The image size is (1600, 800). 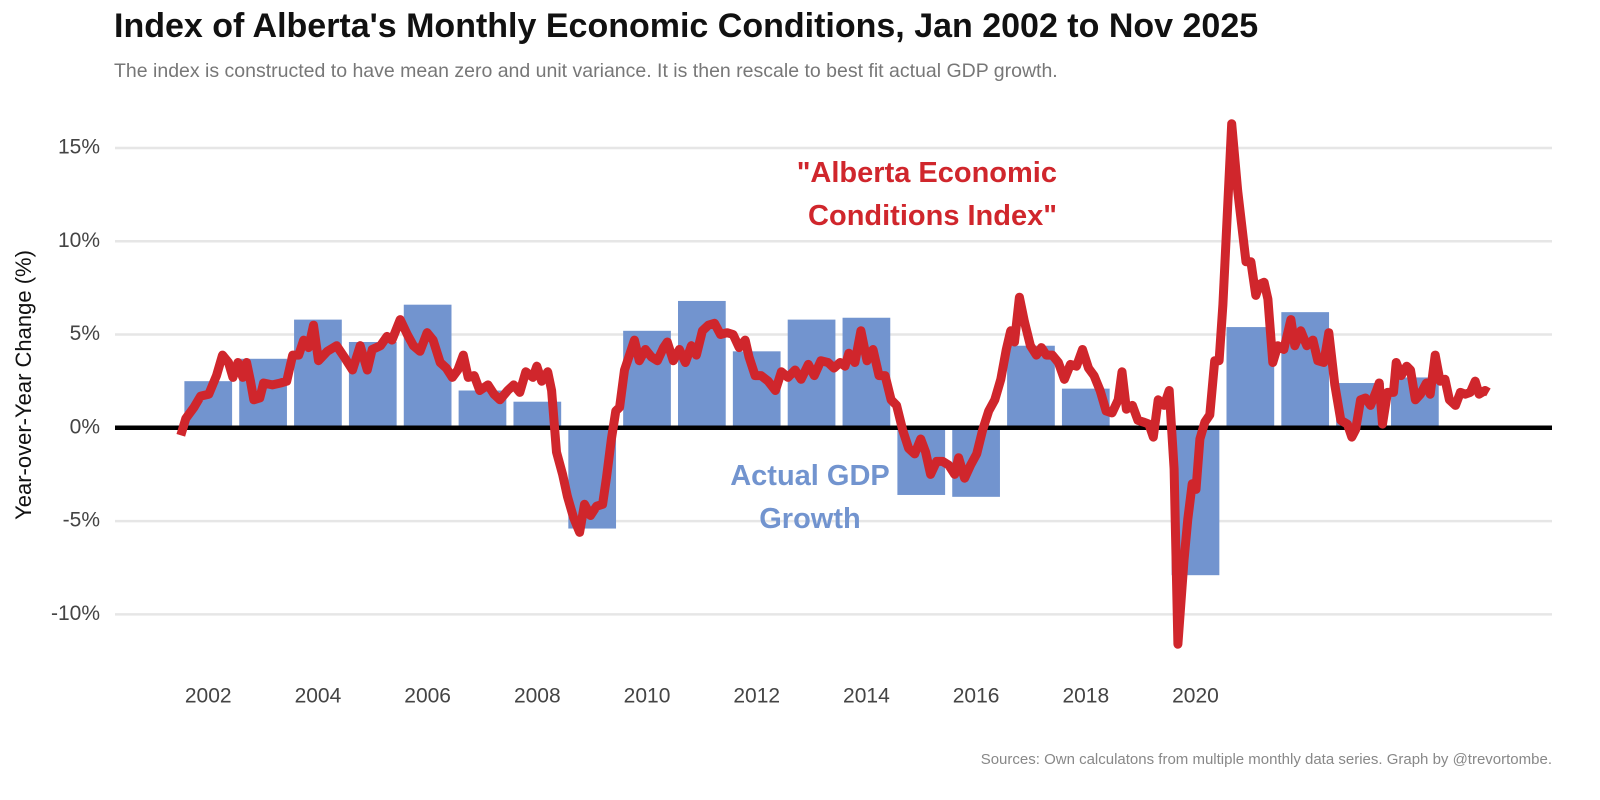 I want to click on y-tick-label: -5%, so click(x=81, y=520).